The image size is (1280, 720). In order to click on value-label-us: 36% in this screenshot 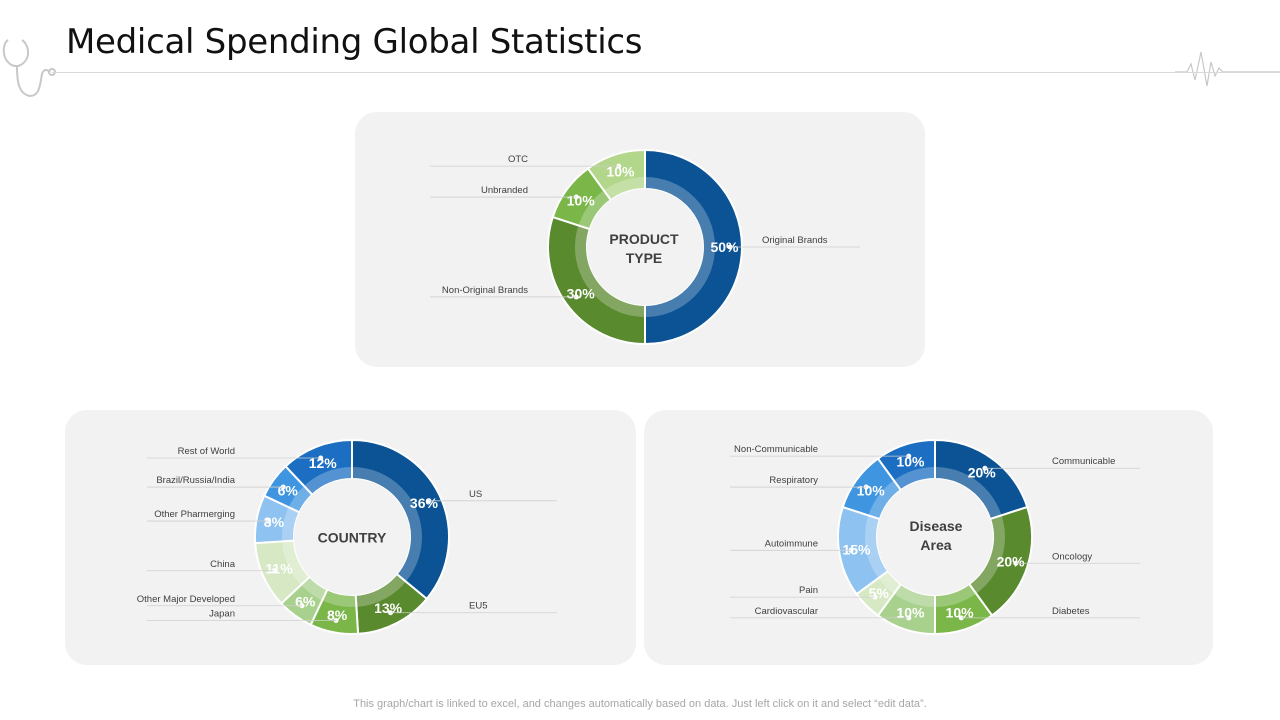, I will do `click(424, 503)`.